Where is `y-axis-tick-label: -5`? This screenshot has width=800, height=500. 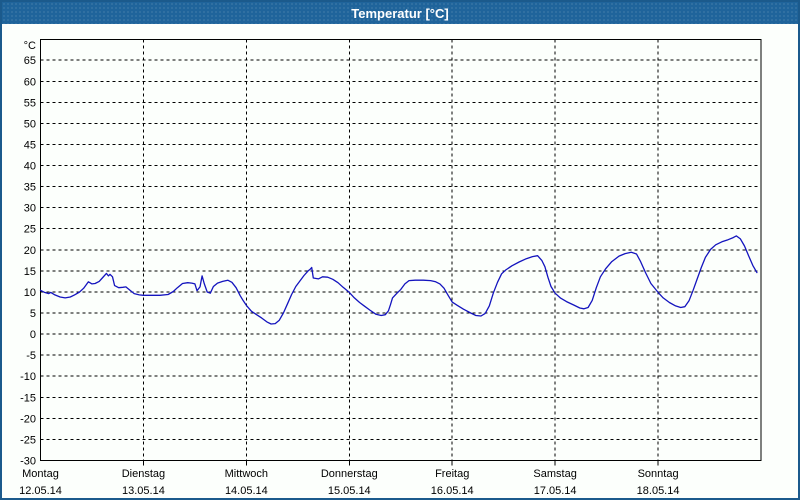 y-axis-tick-label: -5 is located at coordinates (31, 356).